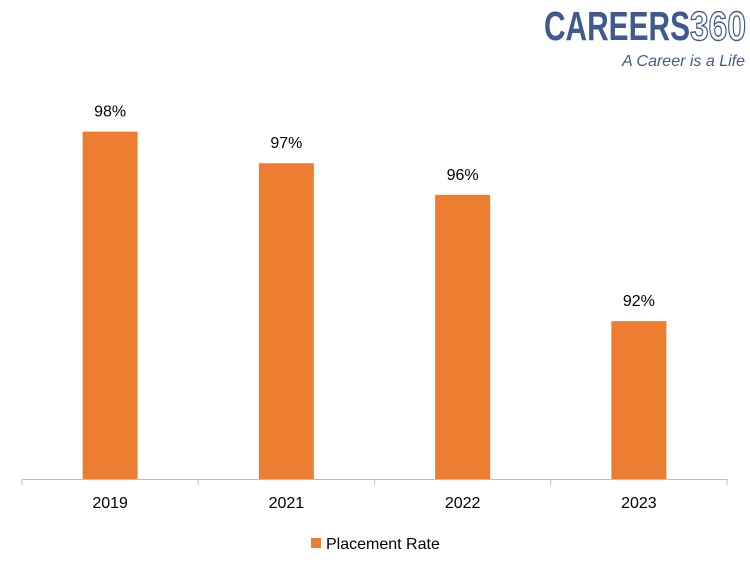  Describe the element at coordinates (287, 503) in the screenshot. I see `x-tick-label: 2021` at that location.